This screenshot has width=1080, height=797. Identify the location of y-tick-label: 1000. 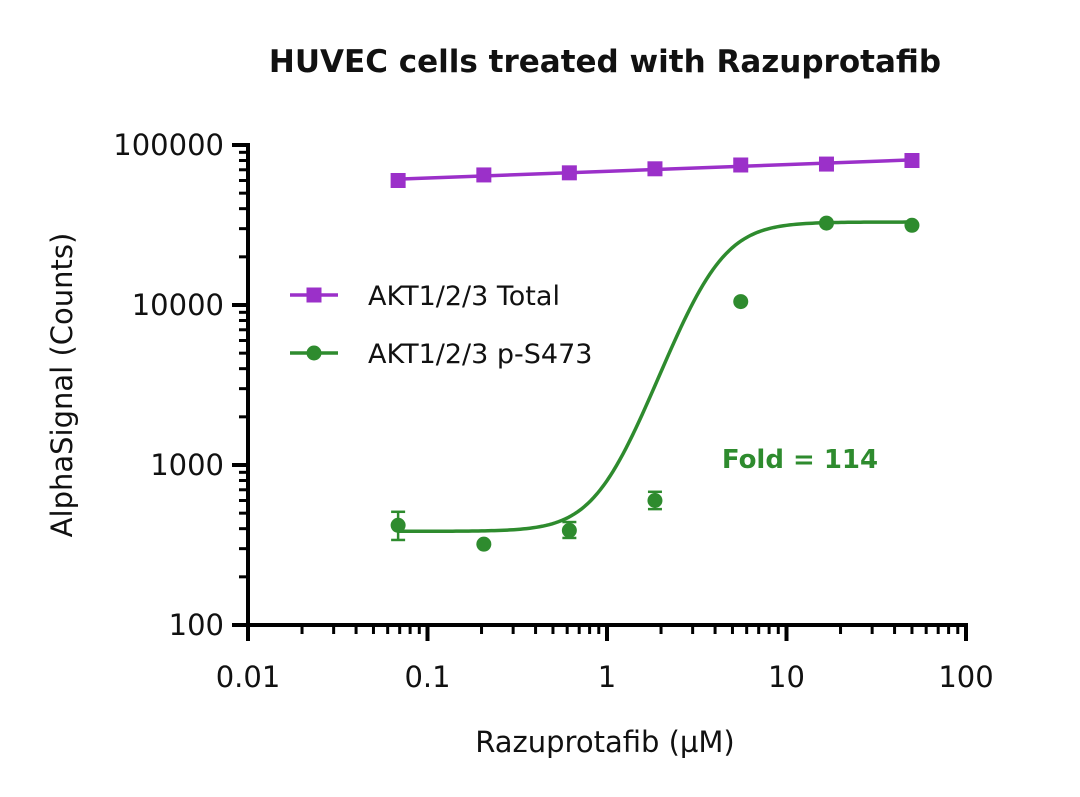
(187, 465).